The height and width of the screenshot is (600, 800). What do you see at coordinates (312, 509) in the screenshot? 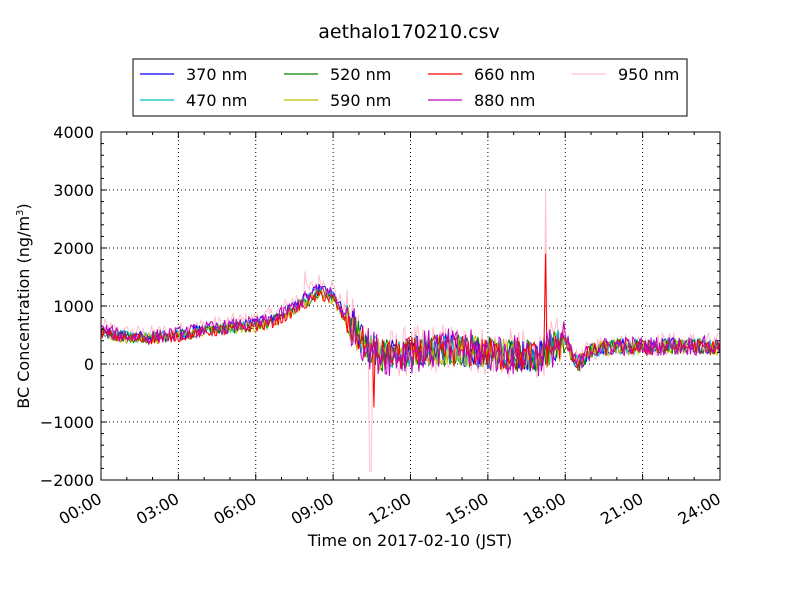
I see `x-tick-label: 09:00` at bounding box center [312, 509].